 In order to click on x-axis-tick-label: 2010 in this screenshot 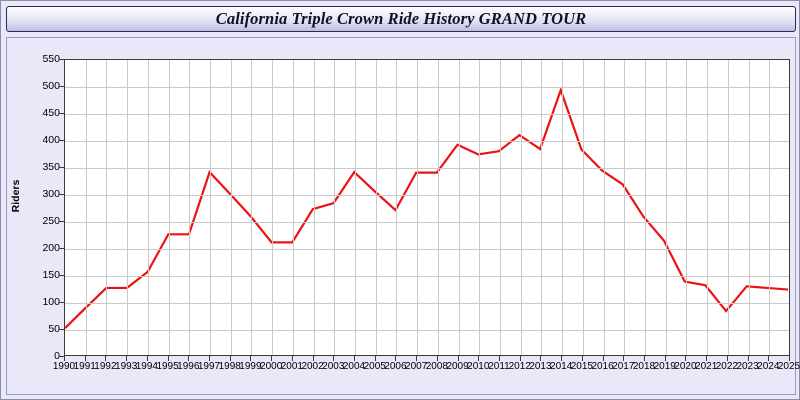, I will do `click(478, 366)`.